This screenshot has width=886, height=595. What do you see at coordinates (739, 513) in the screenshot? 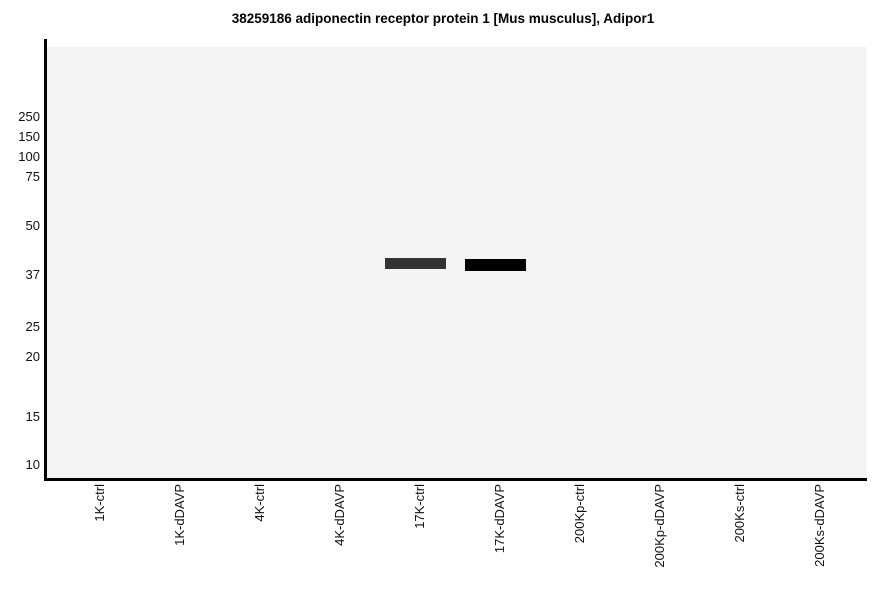
I see `lane-label-200Ks-ctrl: 200Ks-ctrl` at bounding box center [739, 513].